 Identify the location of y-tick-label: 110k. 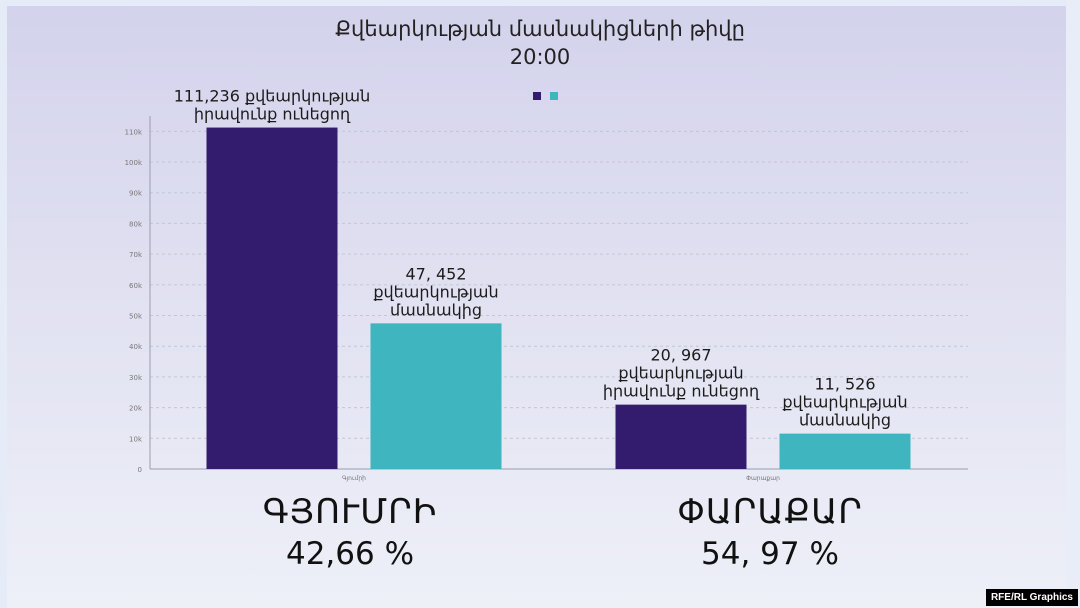
(134, 132).